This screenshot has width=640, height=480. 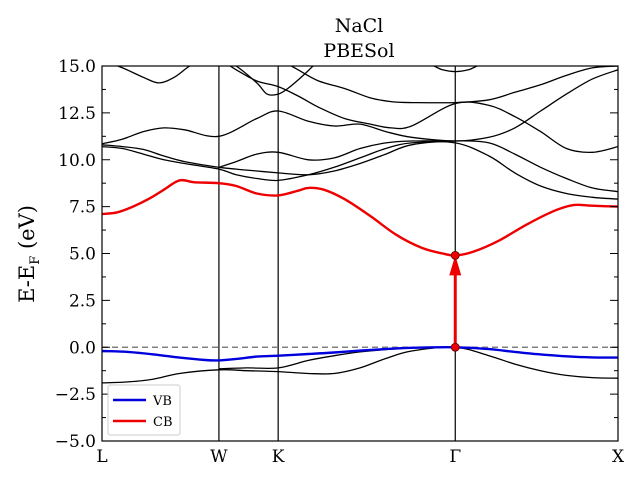 I want to click on legend-label-cb: CB, so click(x=163, y=422).